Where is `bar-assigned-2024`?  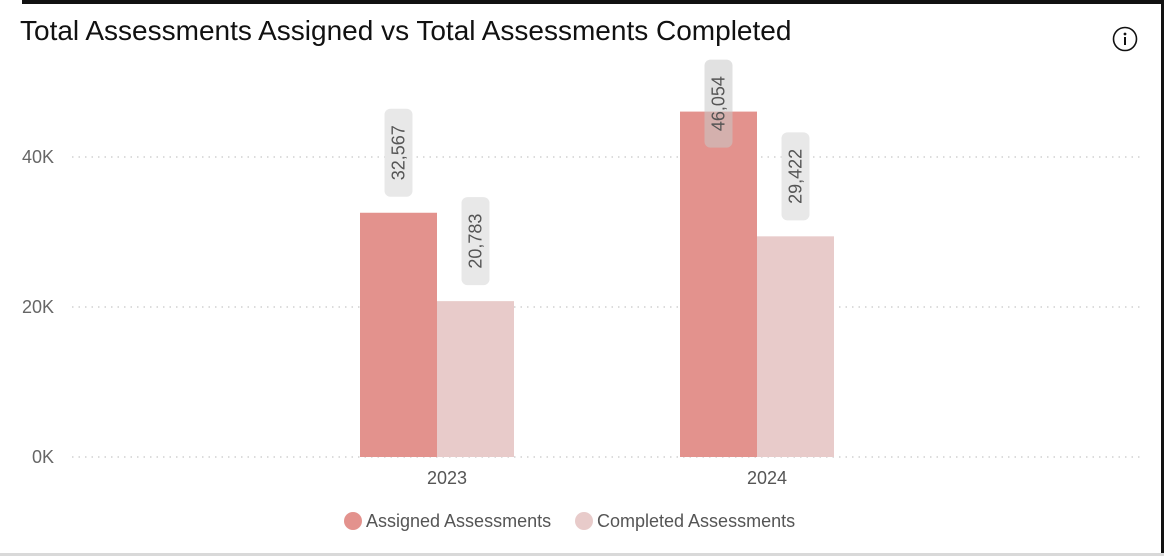
bar-assigned-2024 is located at coordinates (718, 284).